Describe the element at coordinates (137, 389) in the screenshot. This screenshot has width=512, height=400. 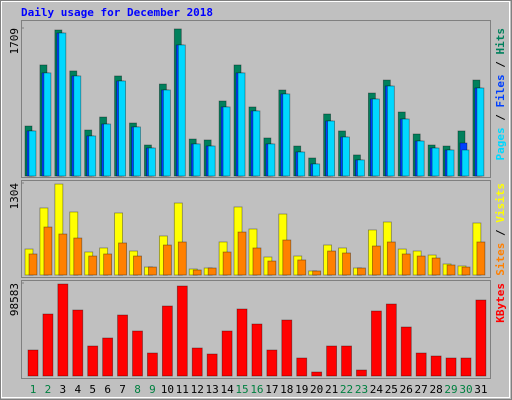
I see `x-tick-label: 8` at that location.